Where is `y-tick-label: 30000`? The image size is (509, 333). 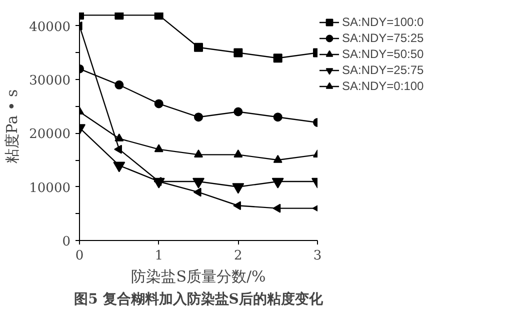 y-tick-label: 30000 is located at coordinates (50, 81).